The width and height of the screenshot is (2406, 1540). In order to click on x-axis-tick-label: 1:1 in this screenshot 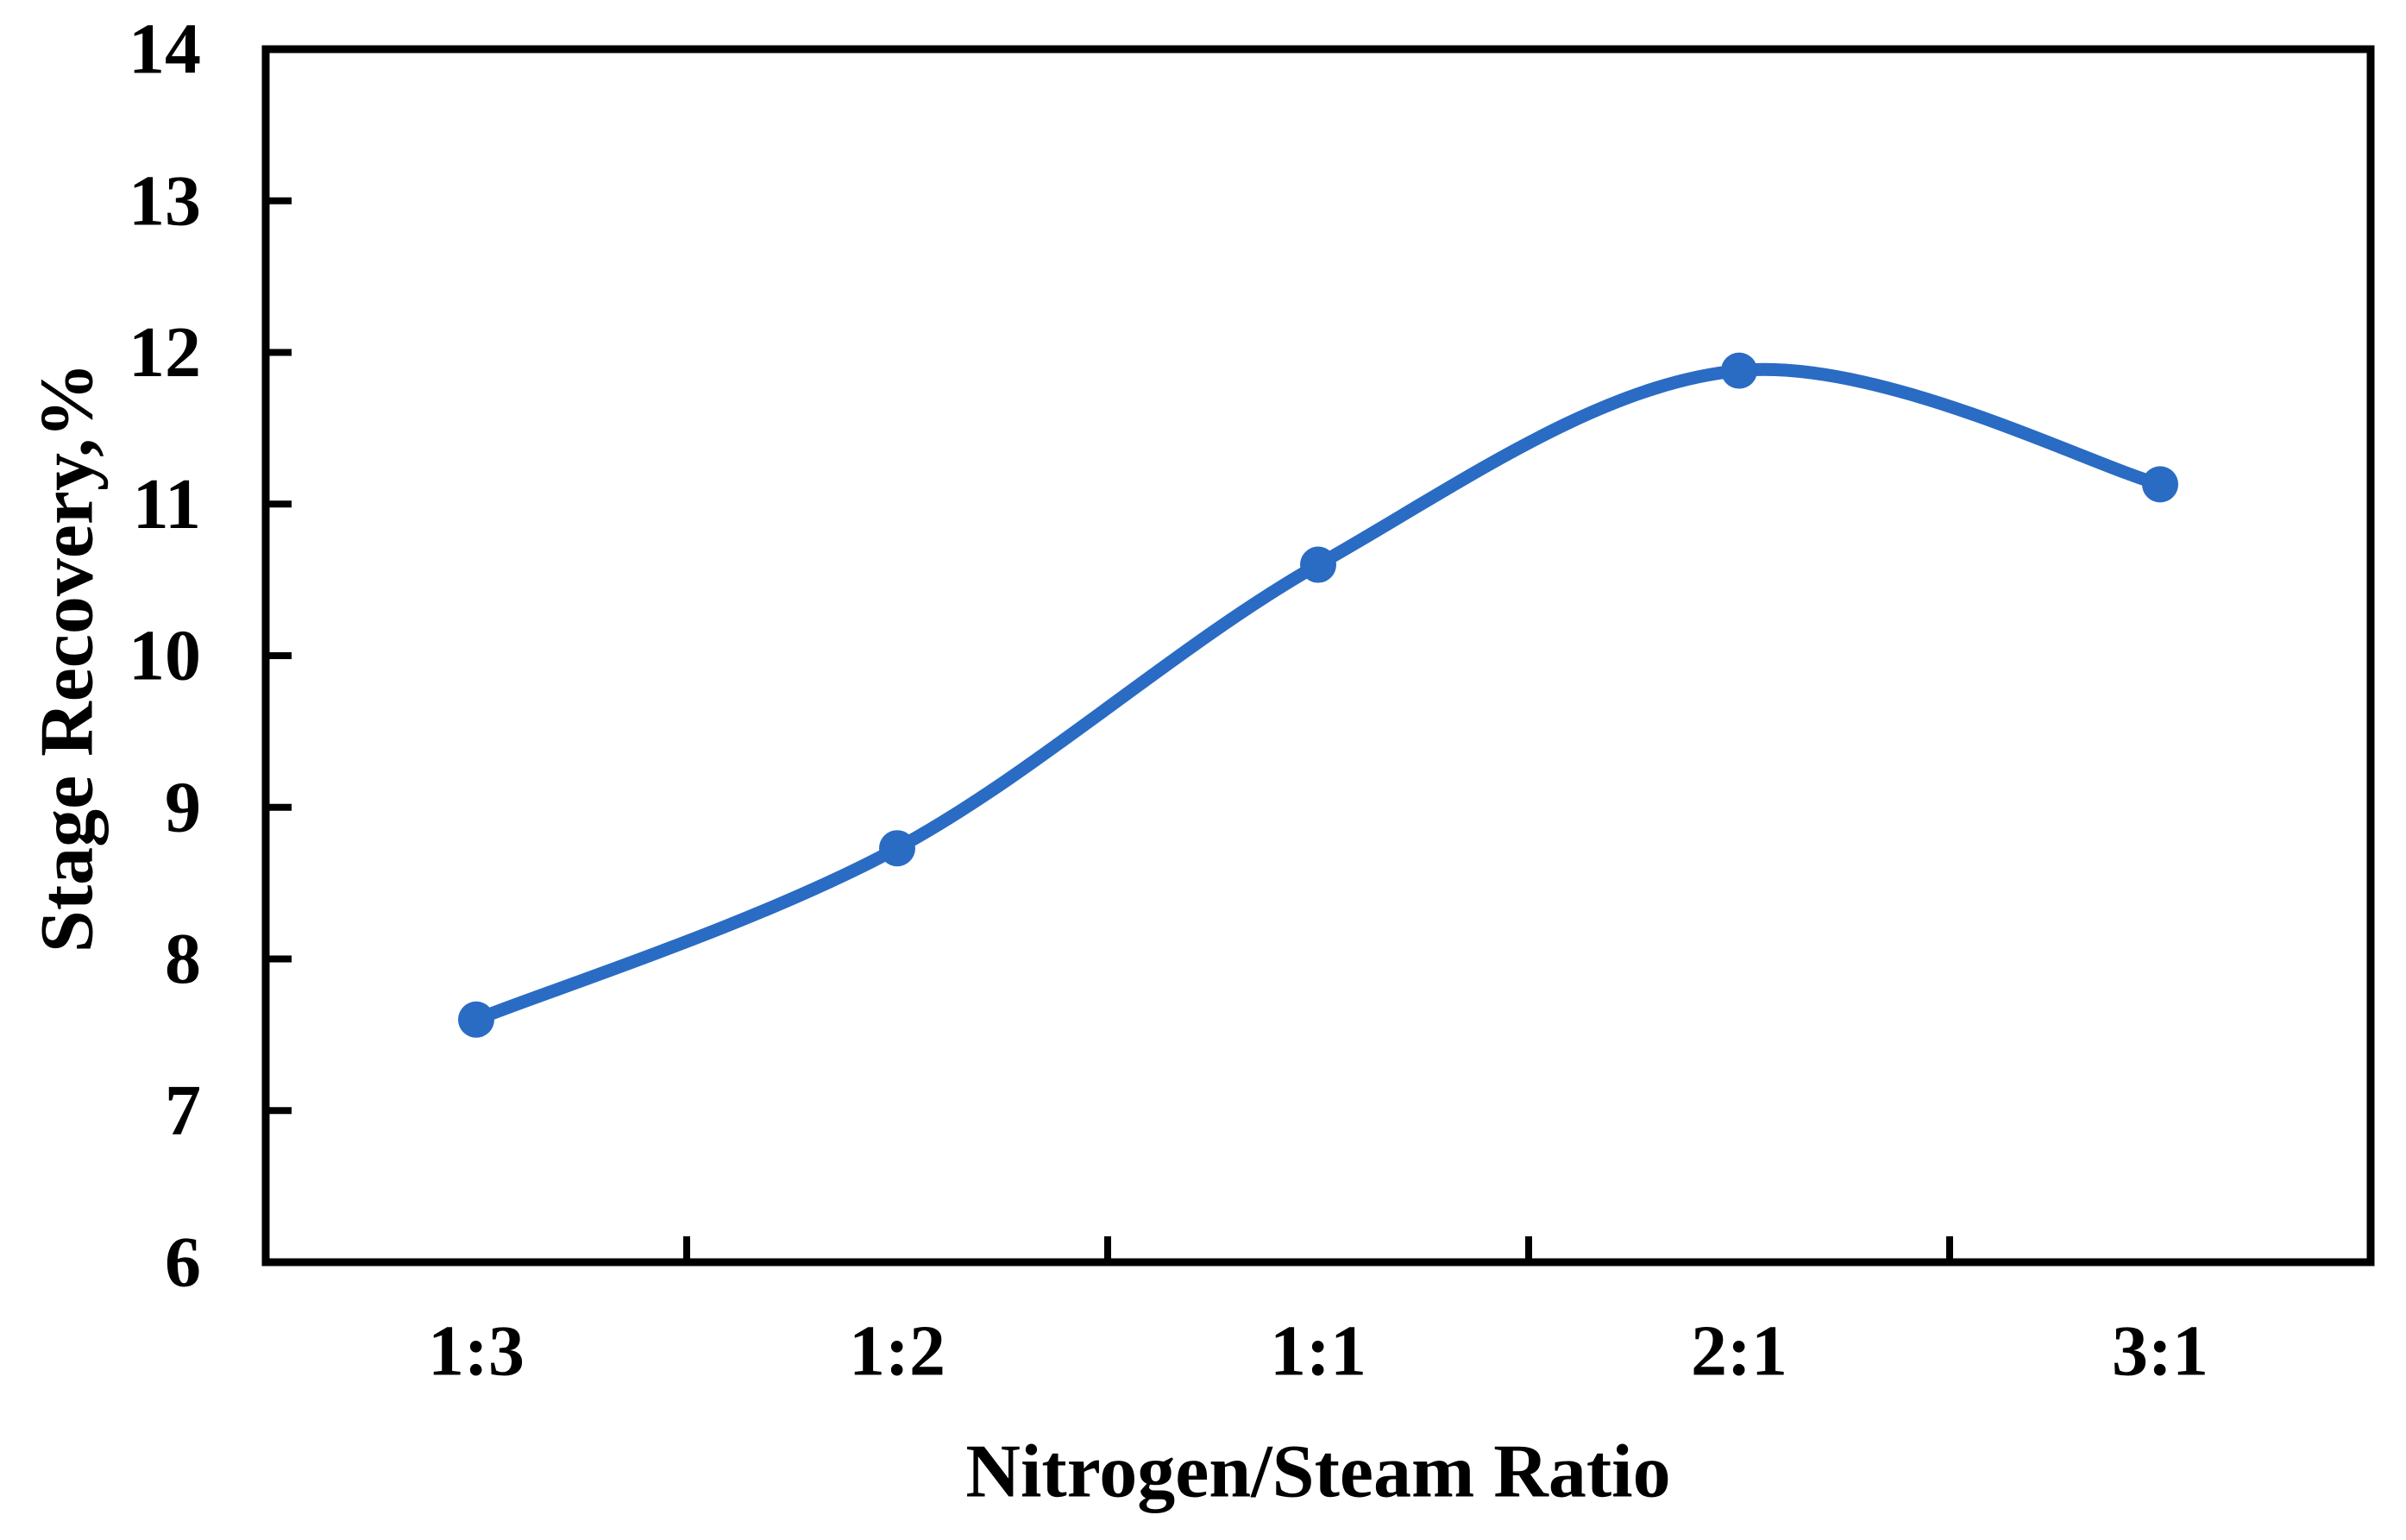, I will do `click(1318, 1352)`.